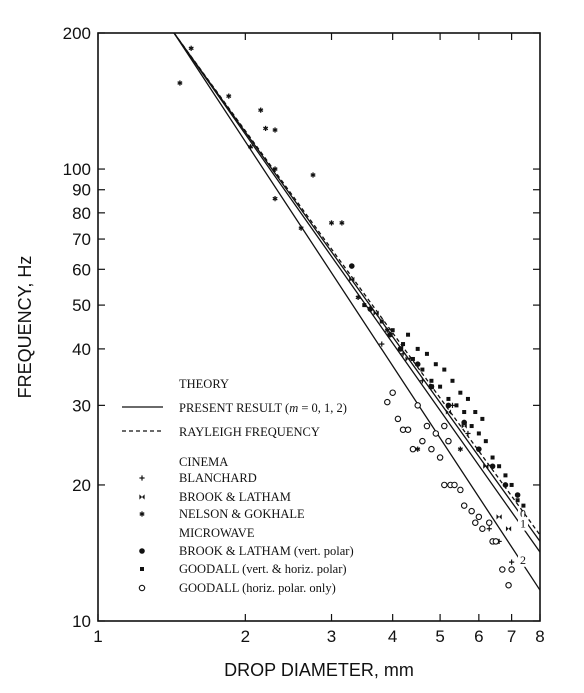 The image size is (584, 693). I want to click on legend-rayleigh: RAYLEIGH FREQUENCY, so click(249, 432).